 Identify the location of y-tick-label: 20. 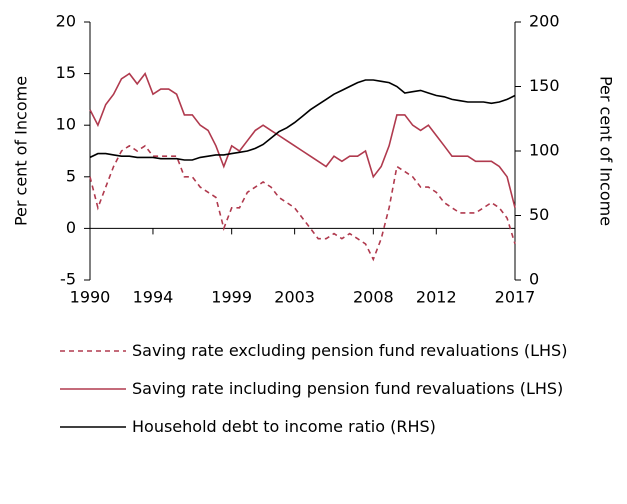
(66, 21).